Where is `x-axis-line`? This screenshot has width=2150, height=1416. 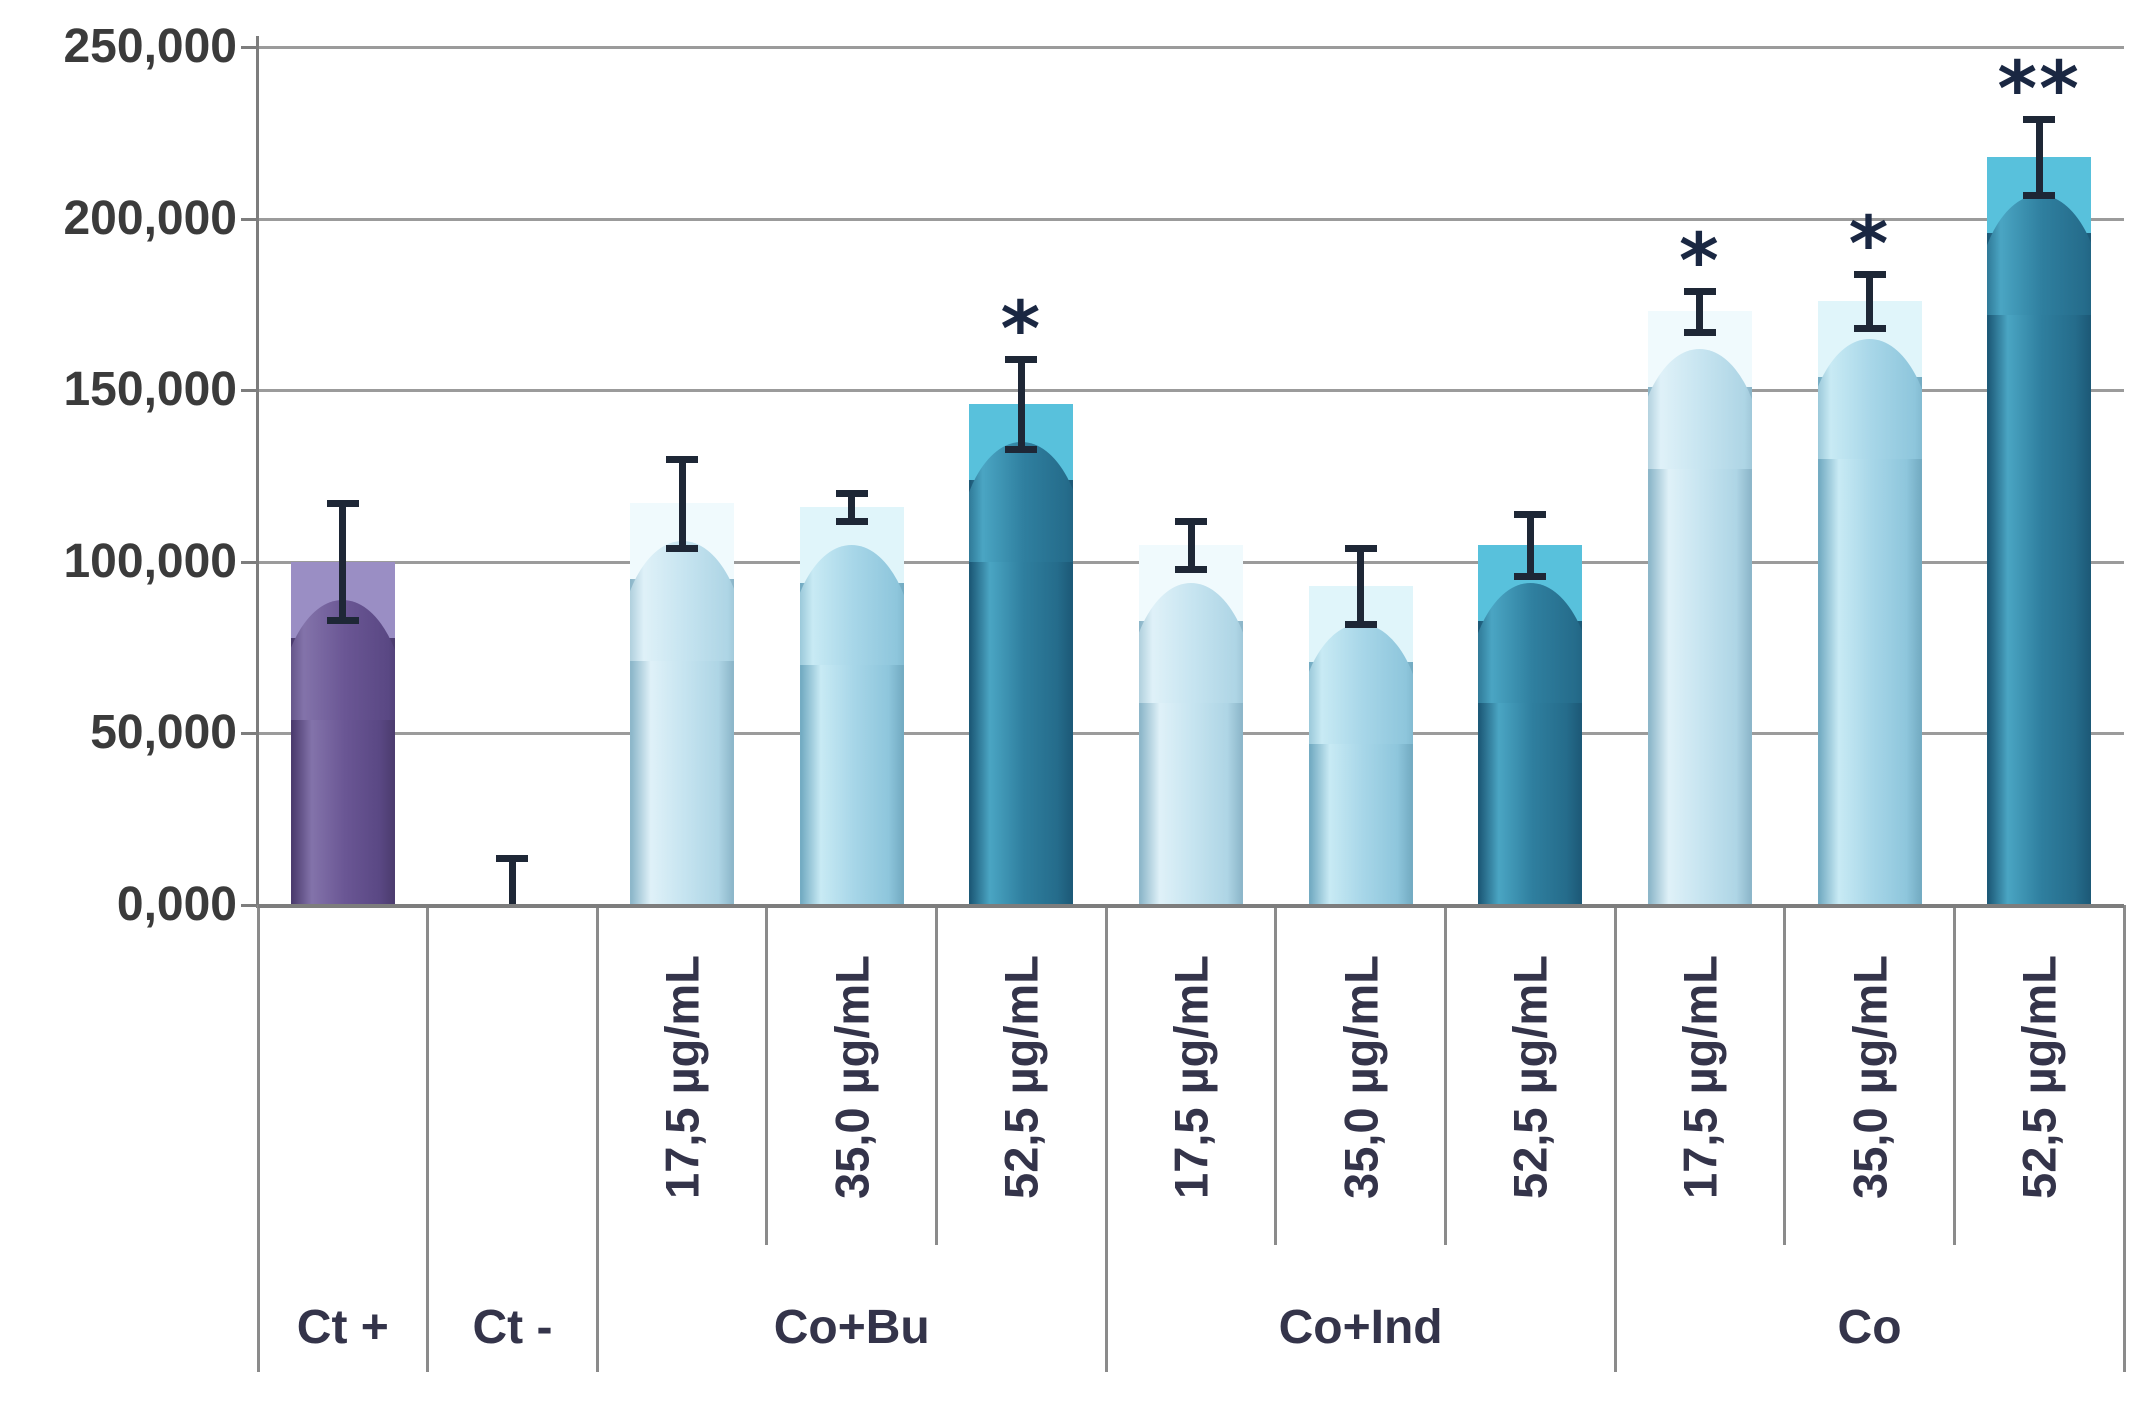 x-axis-line is located at coordinates (1191, 906).